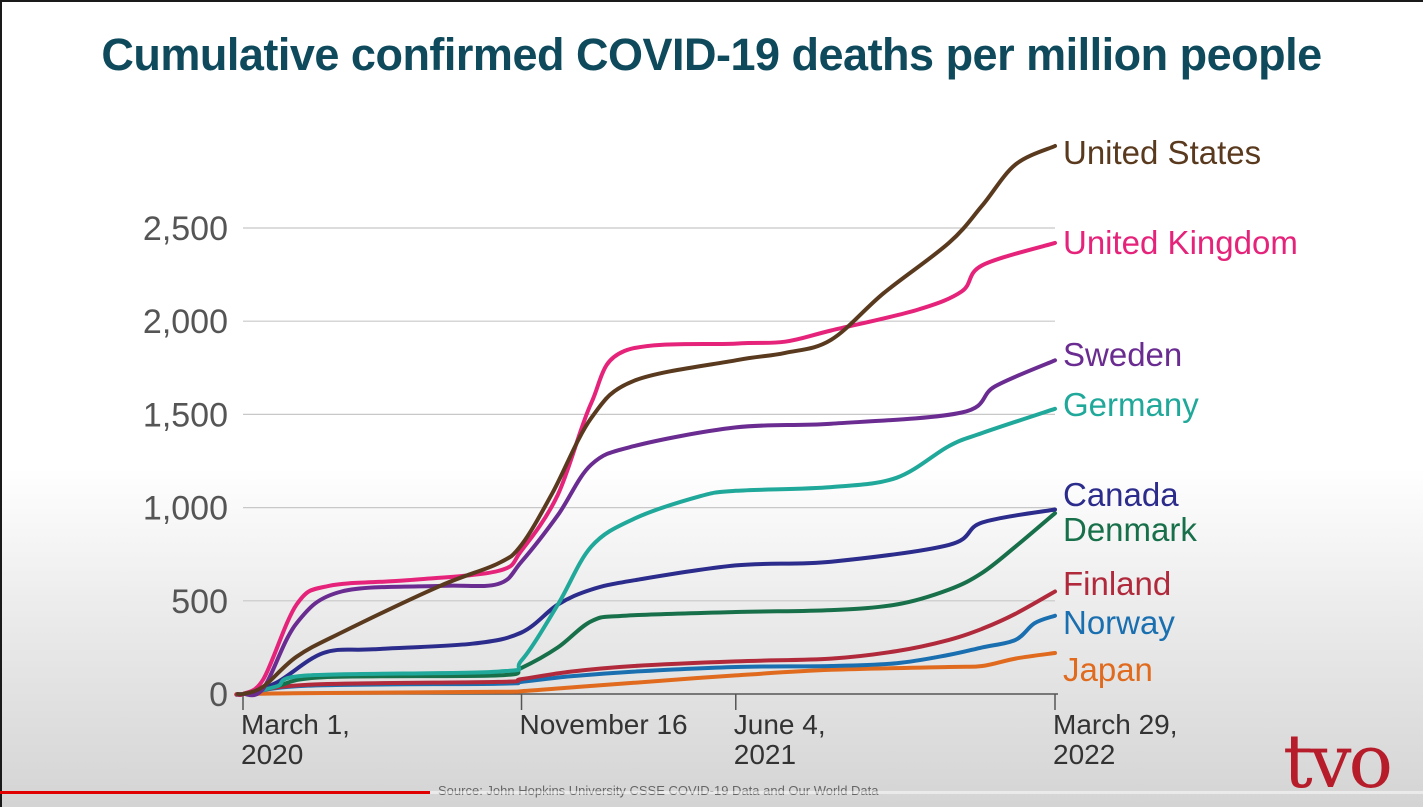 Image resolution: width=1423 pixels, height=807 pixels. What do you see at coordinates (272, 754) in the screenshot?
I see `x-tick-label: 2020` at bounding box center [272, 754].